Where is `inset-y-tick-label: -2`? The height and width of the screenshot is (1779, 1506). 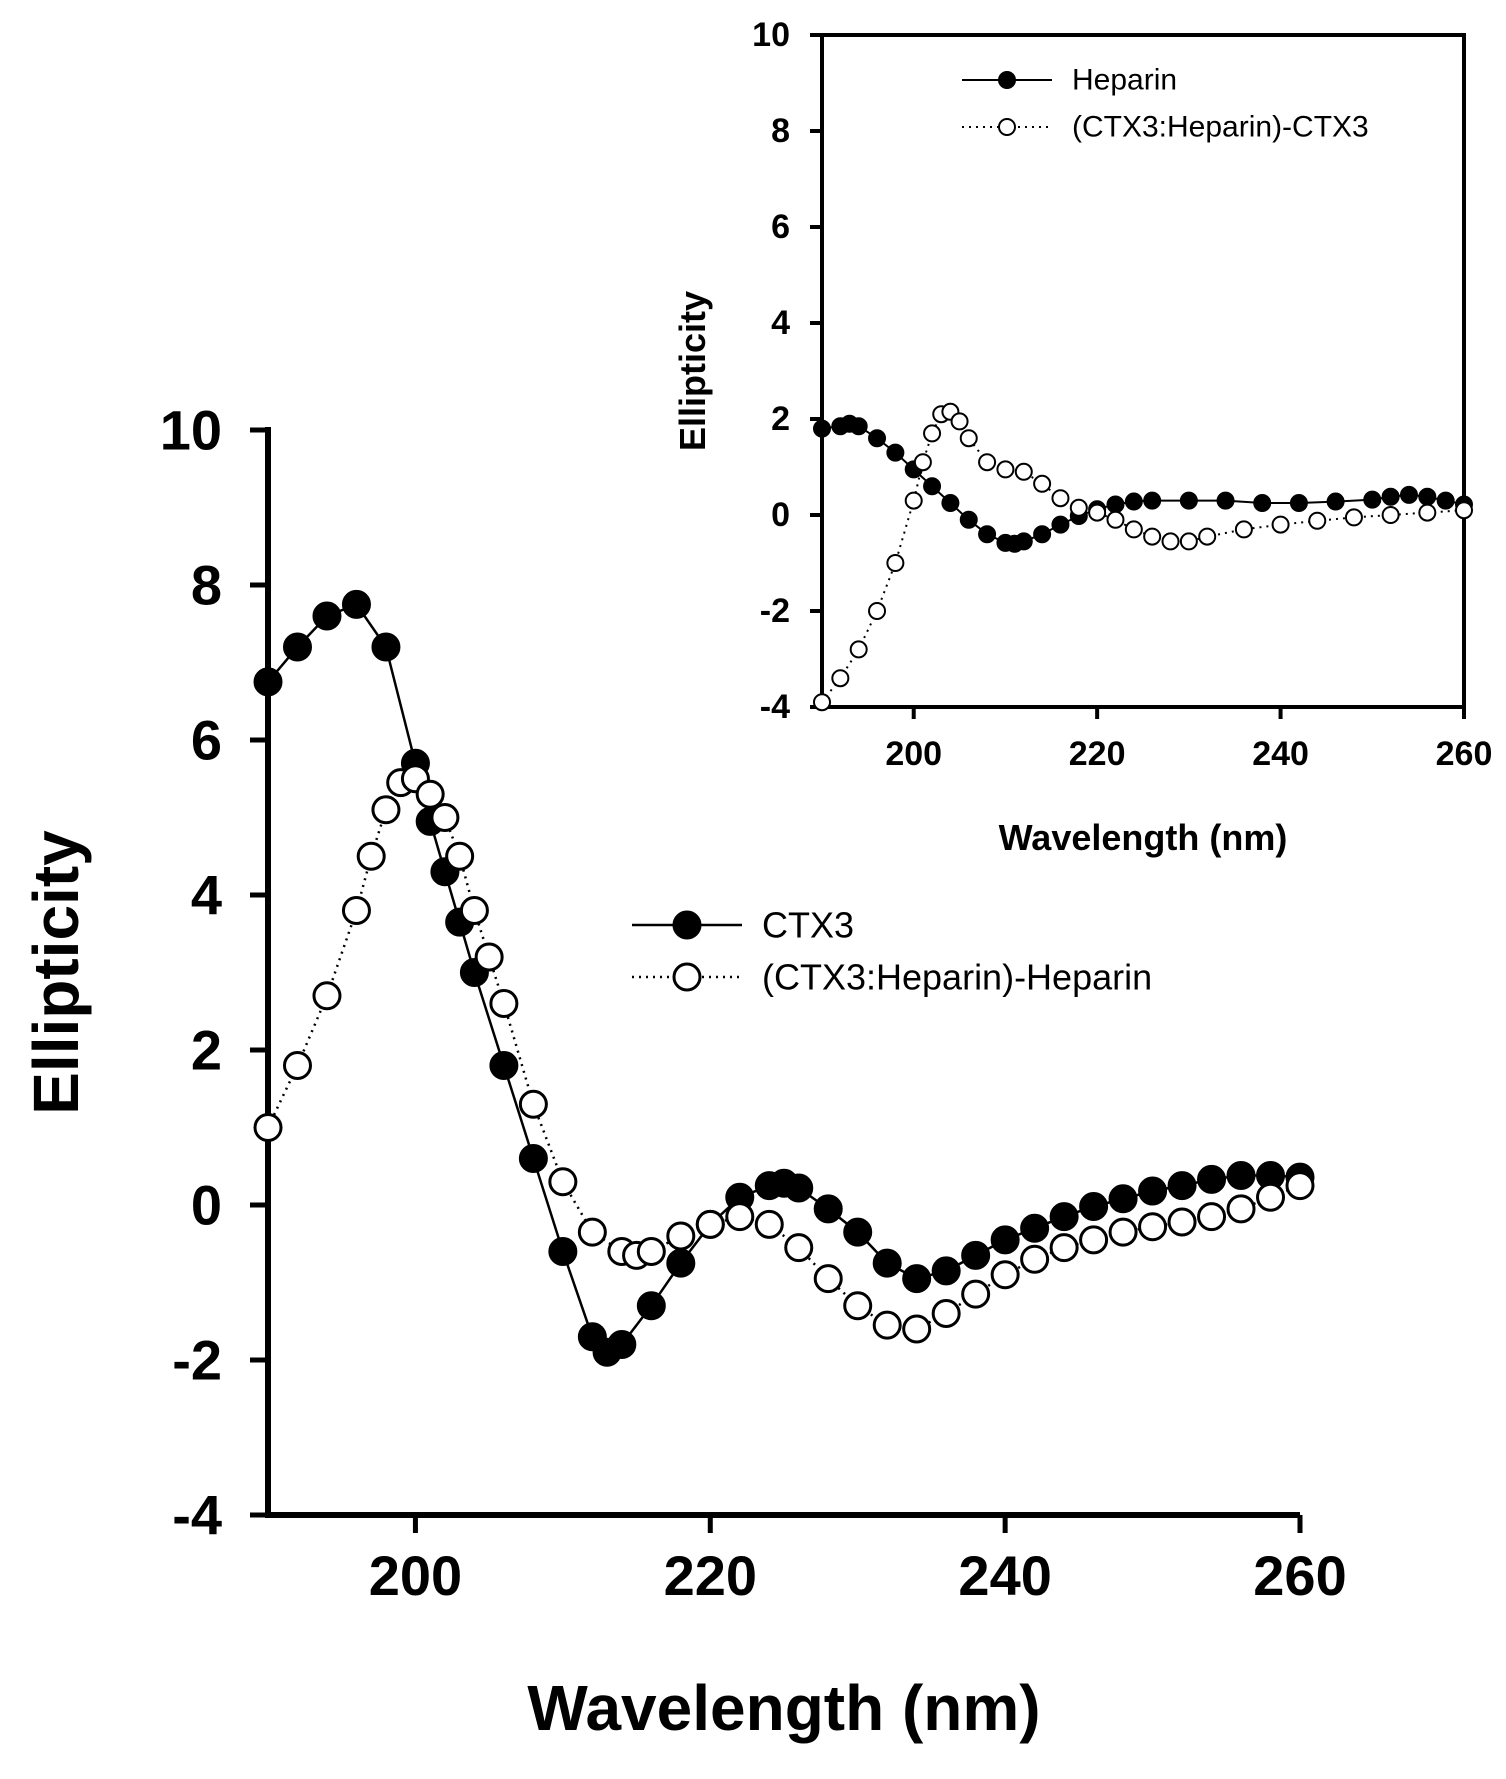 inset-y-tick-label: -2 is located at coordinates (775, 611).